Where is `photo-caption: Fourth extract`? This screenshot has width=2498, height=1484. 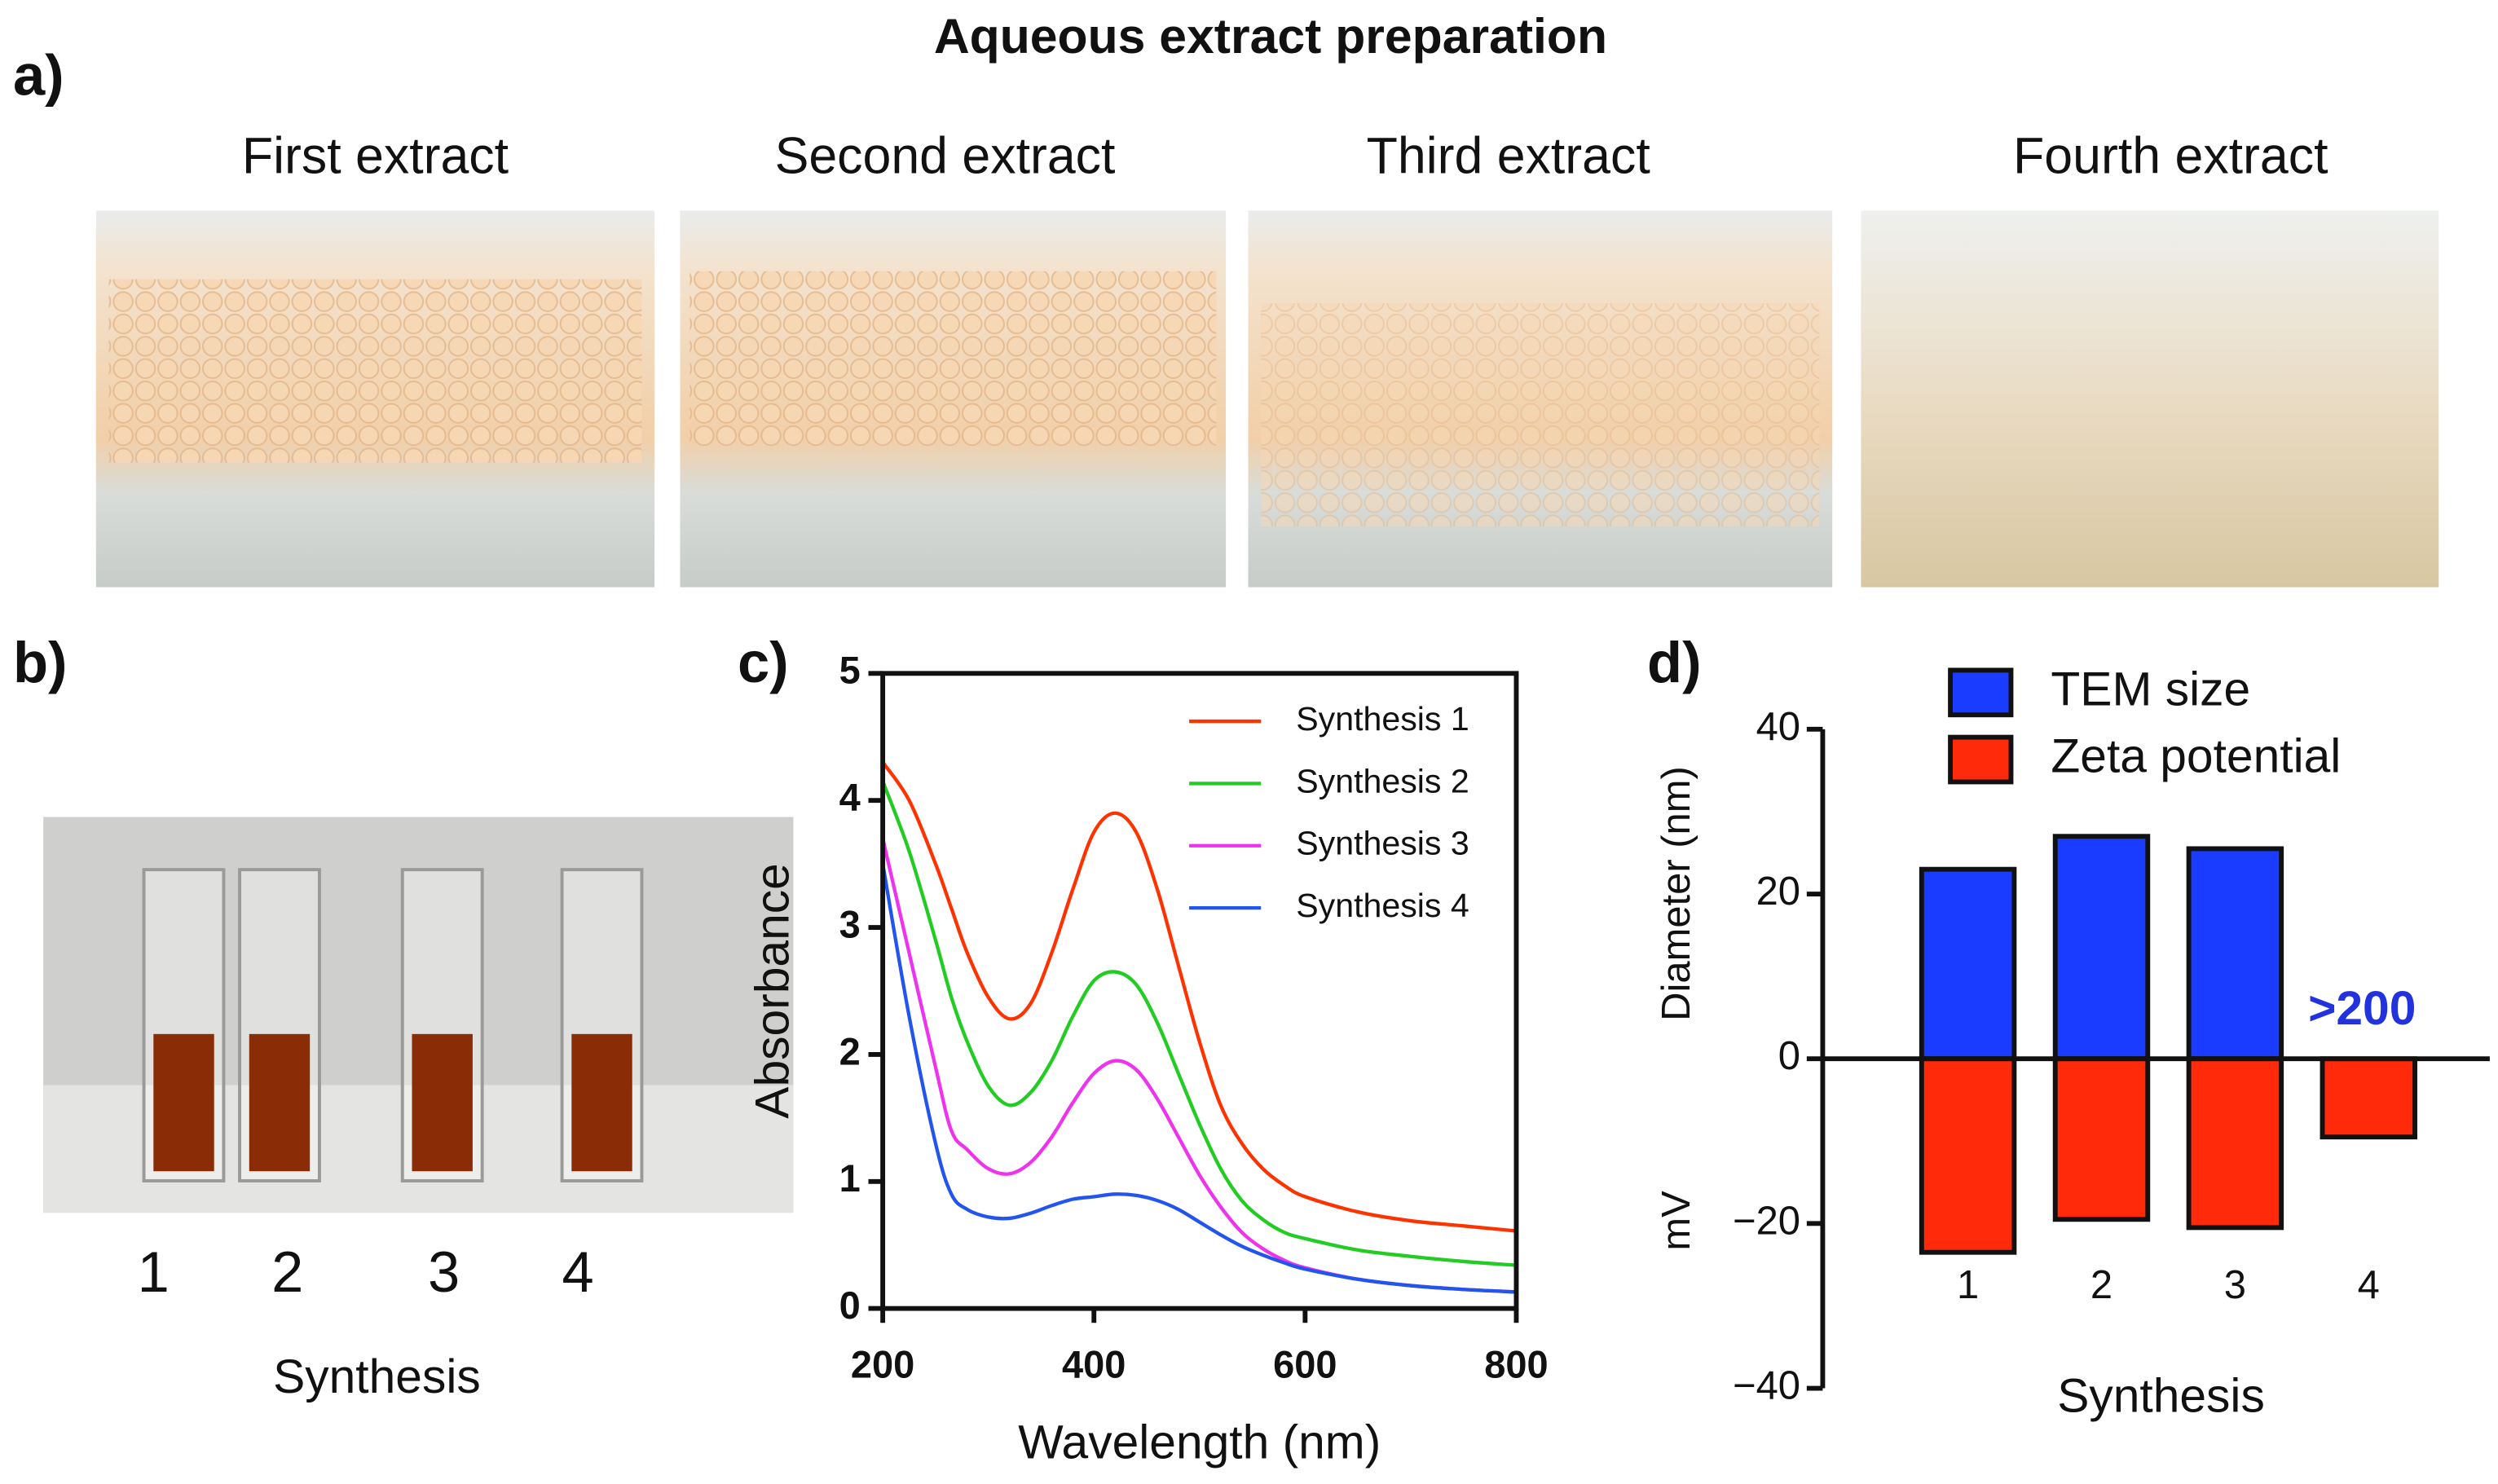 photo-caption: Fourth extract is located at coordinates (2171, 155).